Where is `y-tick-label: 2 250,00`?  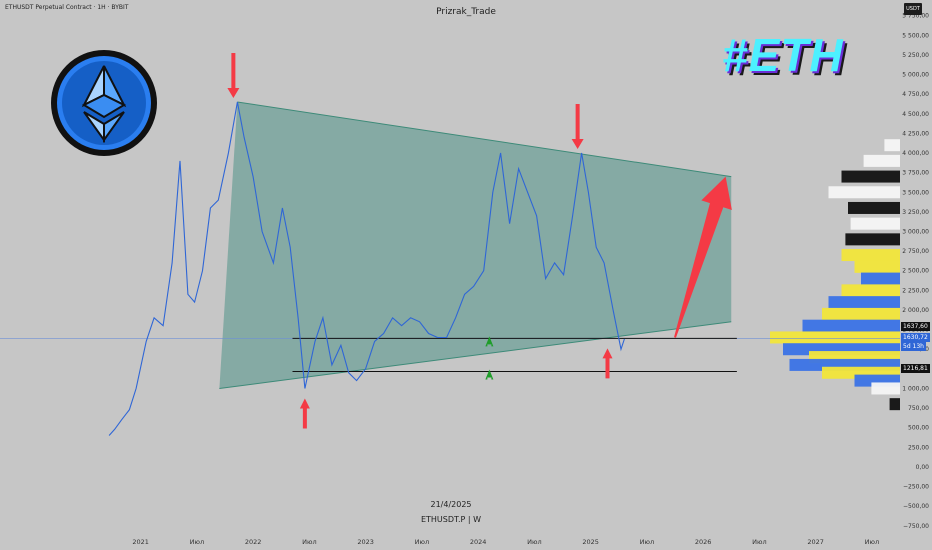
y-tick-label: 2 250,00 is located at coordinates (915, 290).